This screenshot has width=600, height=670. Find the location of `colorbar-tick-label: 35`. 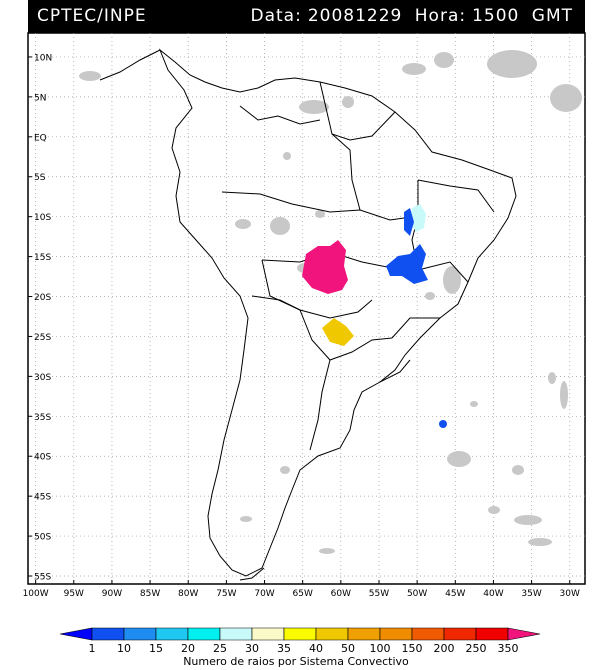

colorbar-tick-label: 35 is located at coordinates (284, 648).